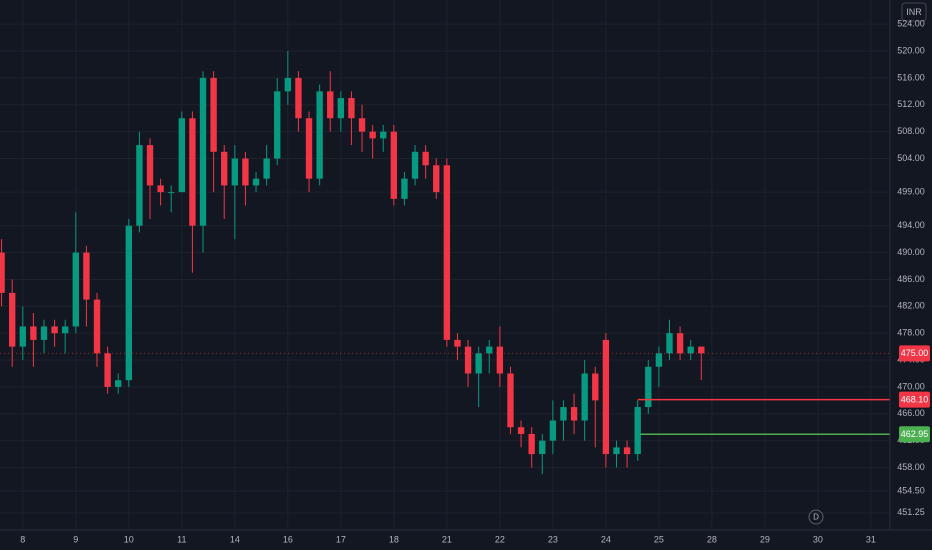  Describe the element at coordinates (911, 333) in the screenshot. I see `y-tick-label: 478.00` at that location.